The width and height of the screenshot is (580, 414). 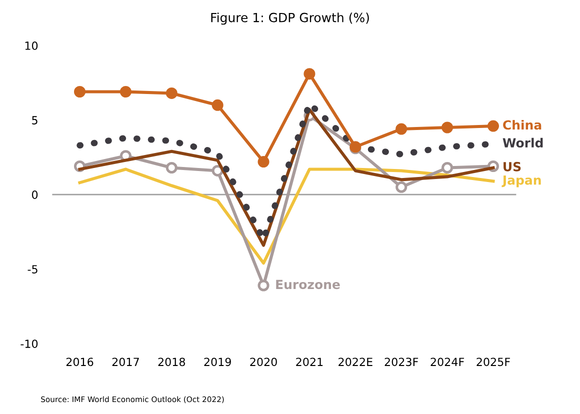 What do you see at coordinates (125, 362) in the screenshot?
I see `x-tick-label: 2017` at bounding box center [125, 362].